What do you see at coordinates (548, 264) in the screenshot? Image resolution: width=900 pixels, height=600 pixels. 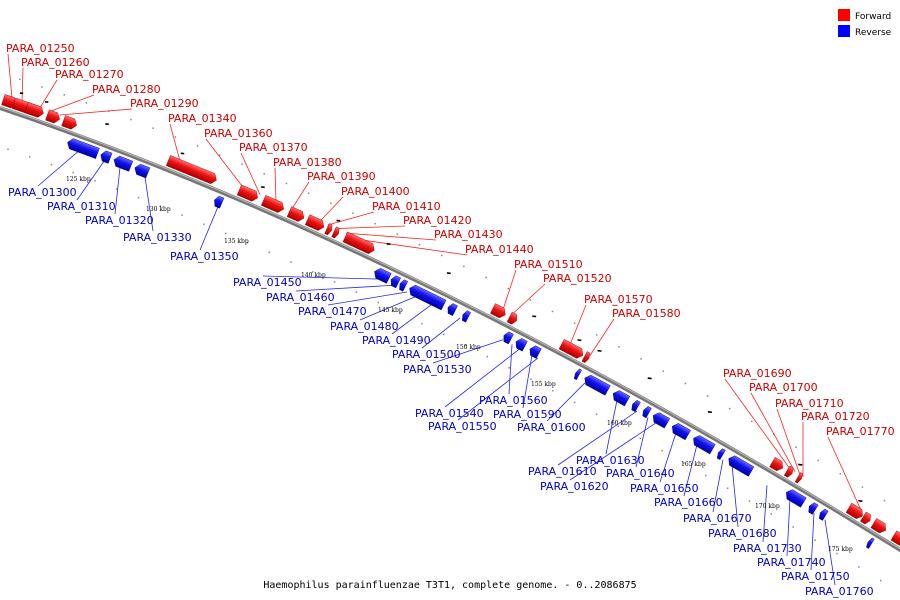 I see `forward-gene-label: PARA_01510` at bounding box center [548, 264].